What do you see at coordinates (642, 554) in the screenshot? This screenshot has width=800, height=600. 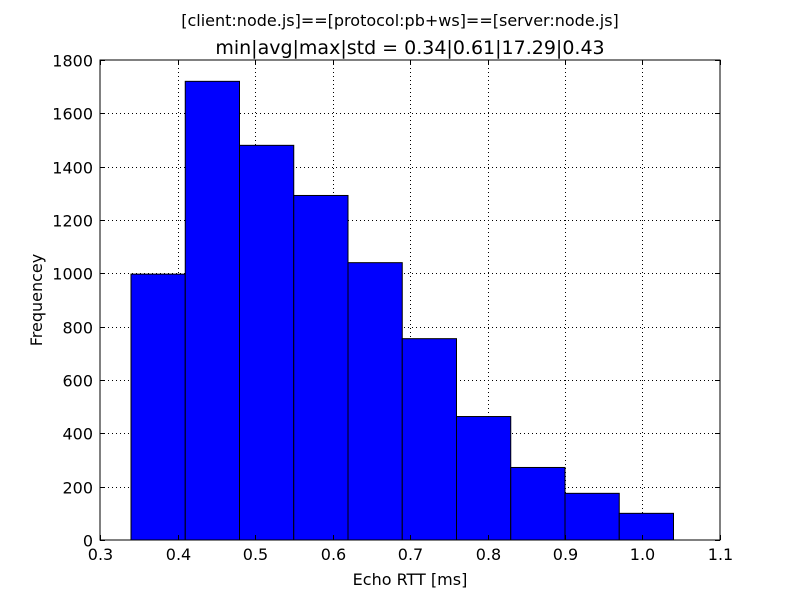 I see `x-tick-label: 1.0` at bounding box center [642, 554].